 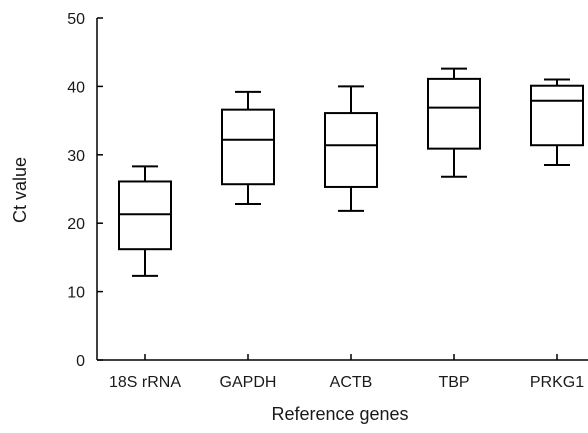 I want to click on x-tick-label: ACTB, so click(x=351, y=382).